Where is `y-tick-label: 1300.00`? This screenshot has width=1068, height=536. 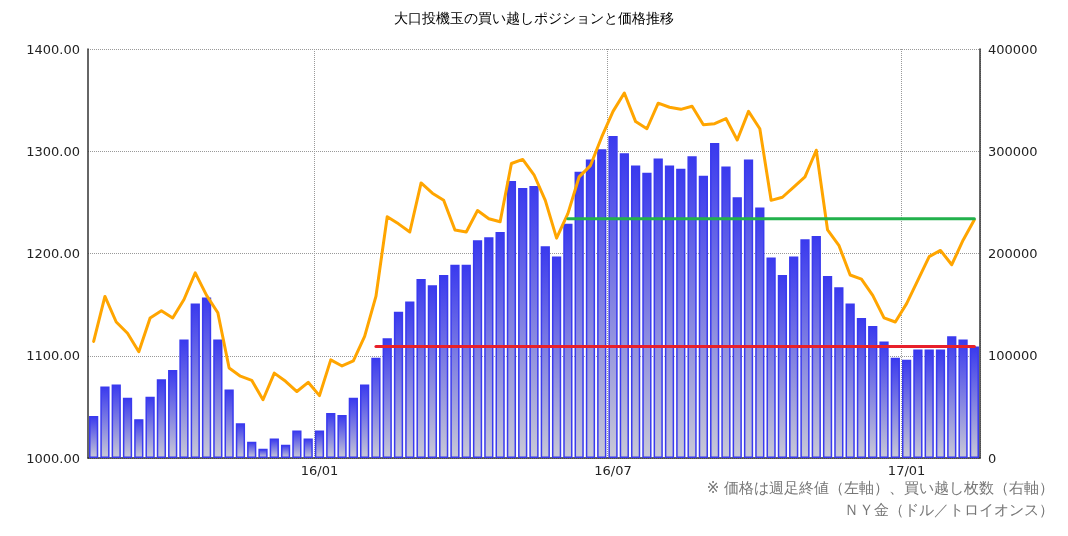 y-tick-label: 1300.00 is located at coordinates (53, 151).